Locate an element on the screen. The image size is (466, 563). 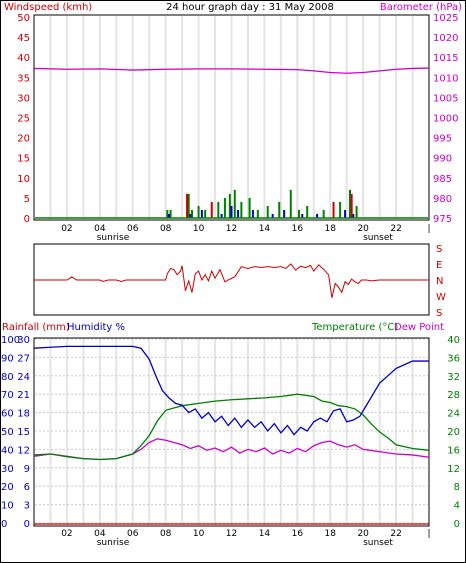
barometer-tick-label: 1015 is located at coordinates (445, 58).